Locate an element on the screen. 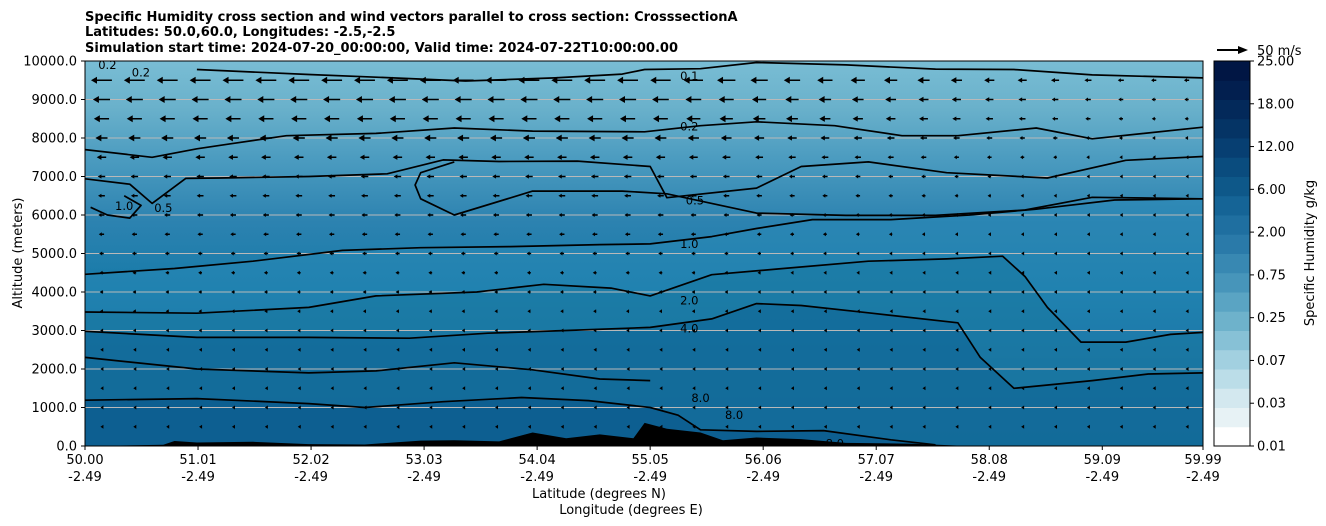 This screenshot has height=526, width=1326. contour-line-8.0 is located at coordinates (368, 369).